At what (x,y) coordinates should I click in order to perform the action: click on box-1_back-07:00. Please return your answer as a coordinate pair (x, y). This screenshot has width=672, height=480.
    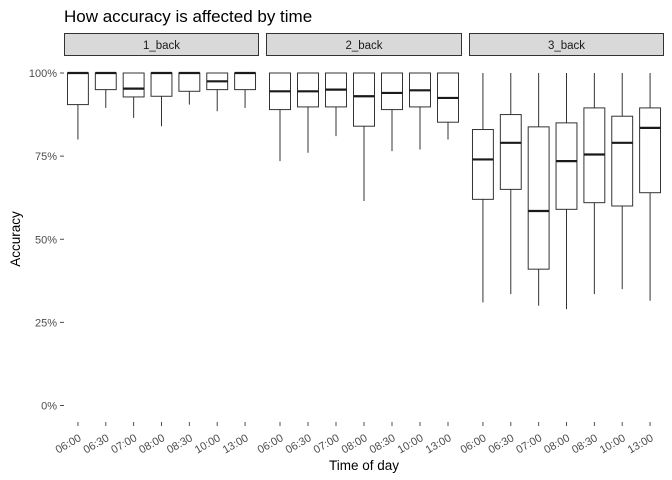
    Looking at the image, I should click on (133, 95).